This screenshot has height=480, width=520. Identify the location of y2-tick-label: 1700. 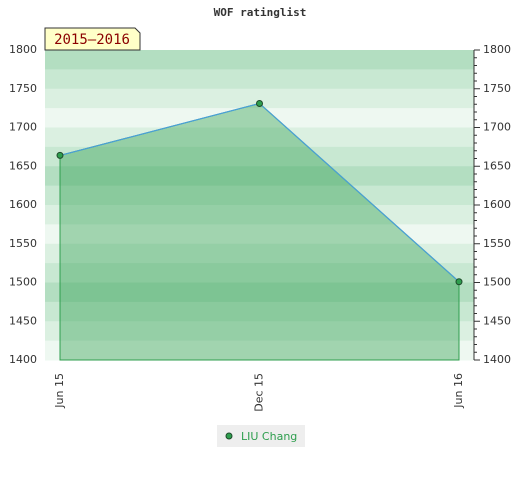
(497, 127).